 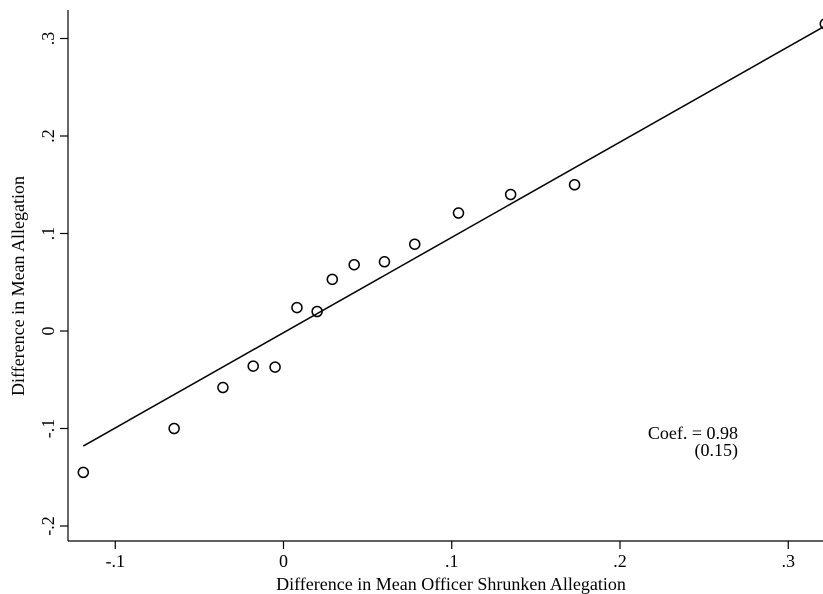 I want to click on x-axis: -.1 0 .1 .2 .3, so click(x=451, y=556).